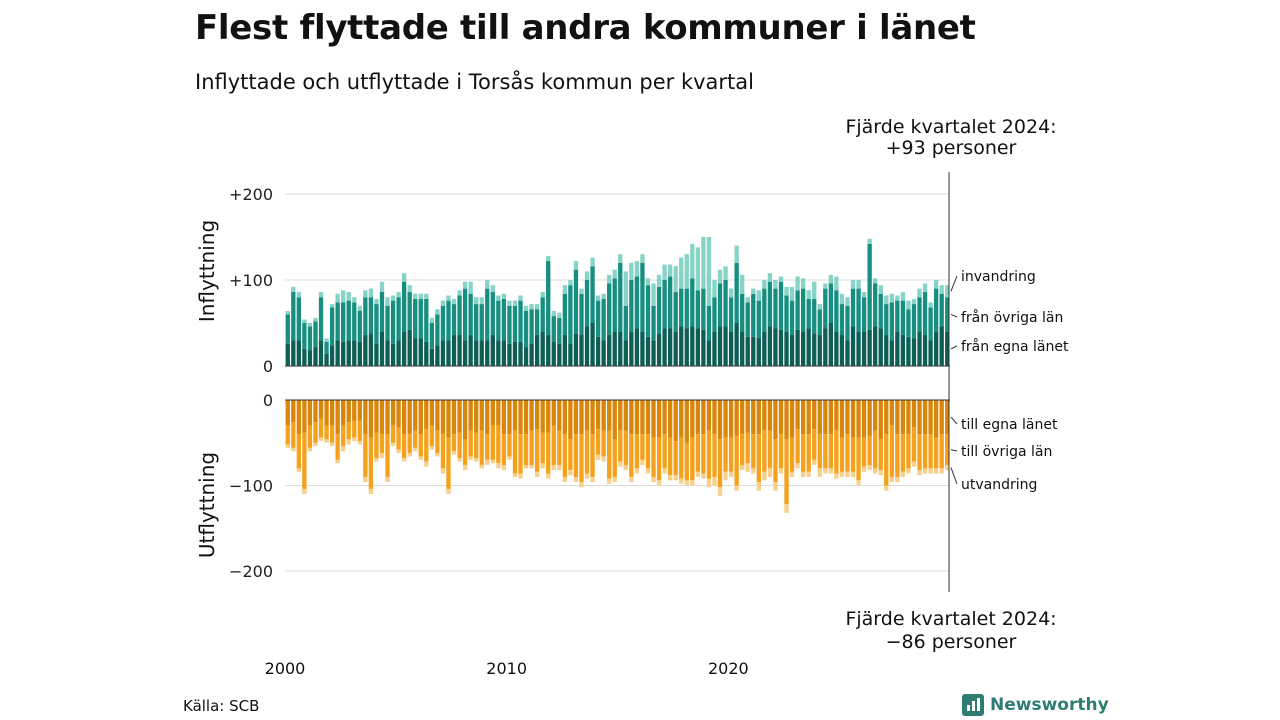 This screenshot has height=720, width=1280. What do you see at coordinates (1035, 705) in the screenshot?
I see `brand-logo: Newsworthy` at bounding box center [1035, 705].